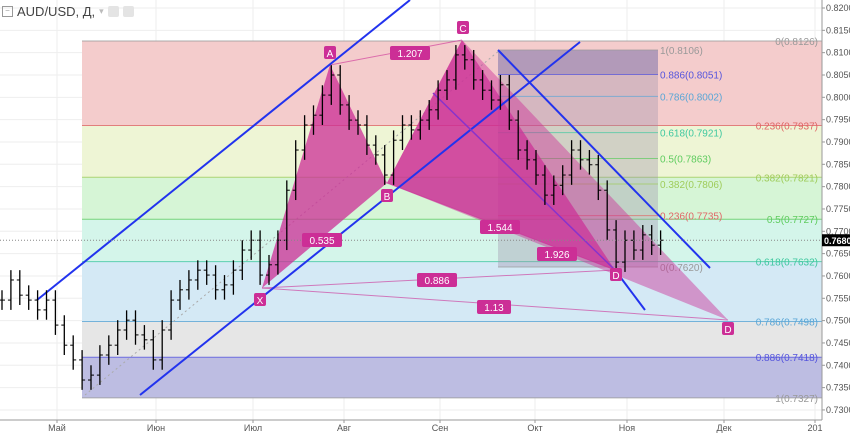 The width and height of the screenshot is (850, 434). What do you see at coordinates (681, 268) in the screenshot?
I see `fib-inner-label: 0(0.7620)` at bounding box center [681, 268].